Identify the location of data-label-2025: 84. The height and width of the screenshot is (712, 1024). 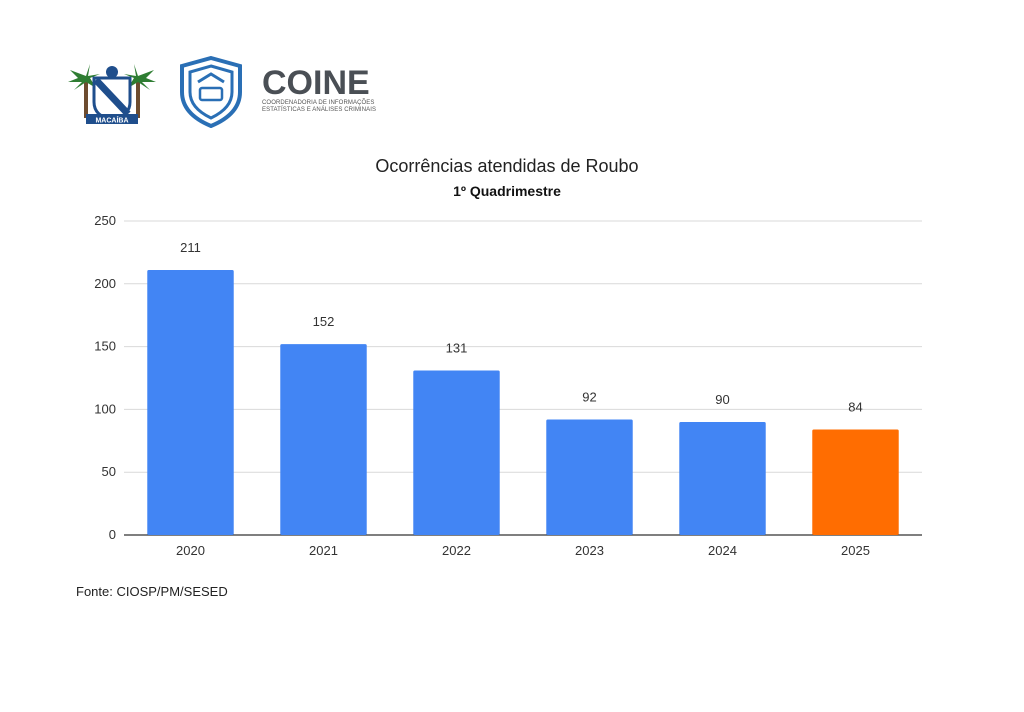
(855, 406).